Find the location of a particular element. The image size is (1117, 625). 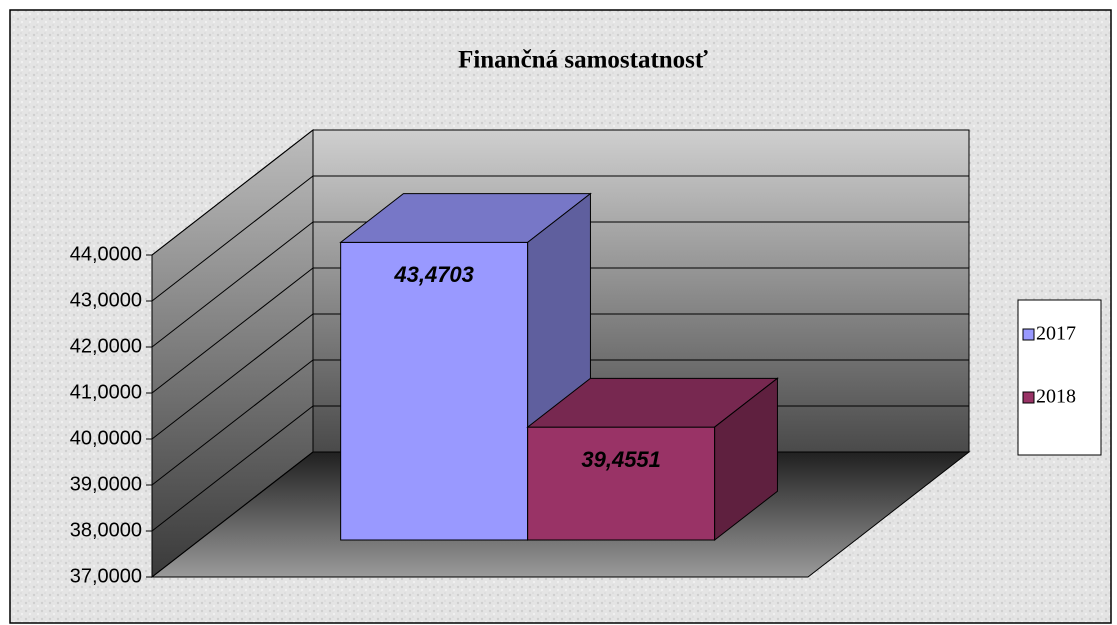

y-tick-label: 40,0000 is located at coordinates (106, 438).